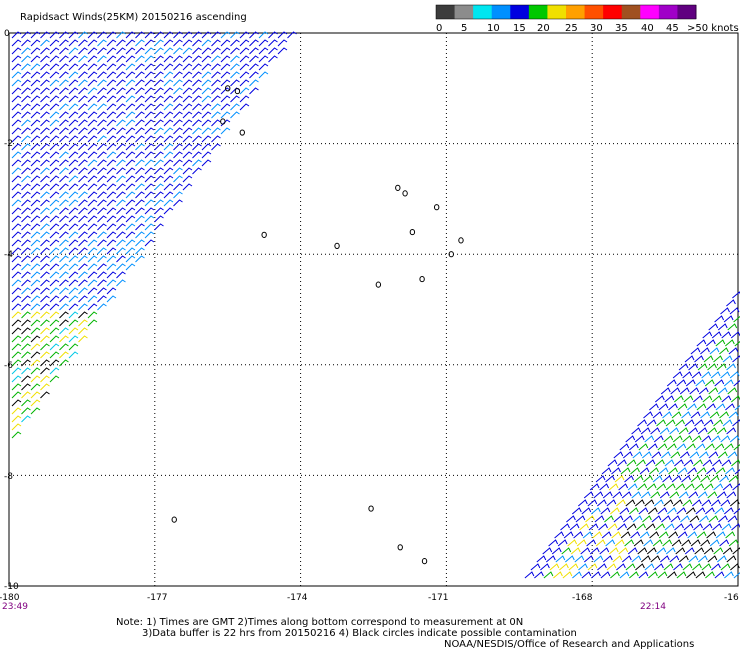 The image size is (740, 650). What do you see at coordinates (672, 28) in the screenshot?
I see `legend-label: 45` at bounding box center [672, 28].